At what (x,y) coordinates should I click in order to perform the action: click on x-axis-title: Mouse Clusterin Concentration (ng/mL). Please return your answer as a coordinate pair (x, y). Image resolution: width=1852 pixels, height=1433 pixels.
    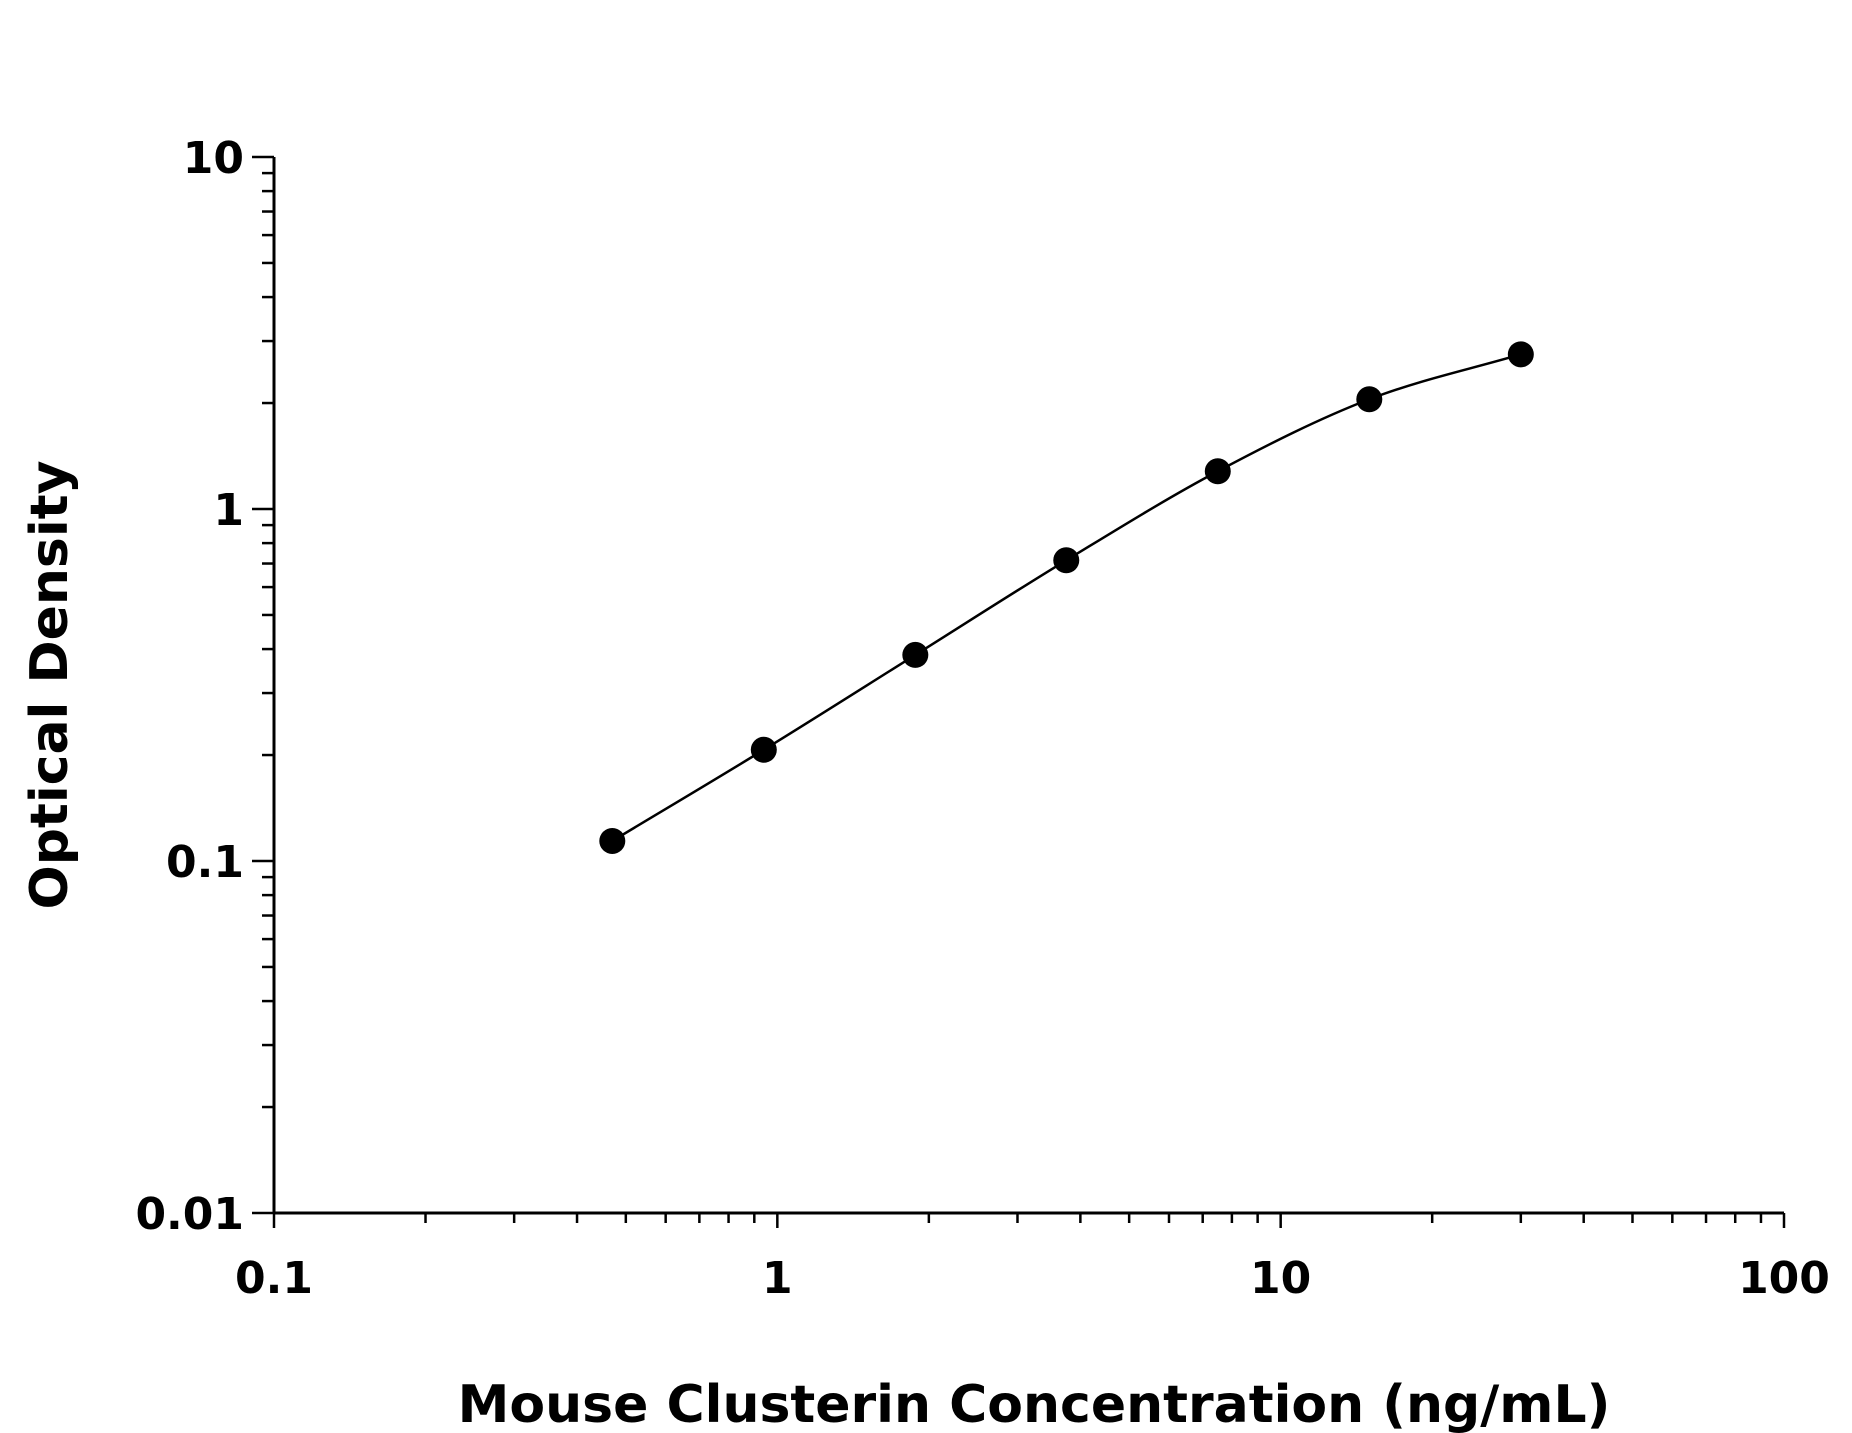
    Looking at the image, I should click on (1034, 1404).